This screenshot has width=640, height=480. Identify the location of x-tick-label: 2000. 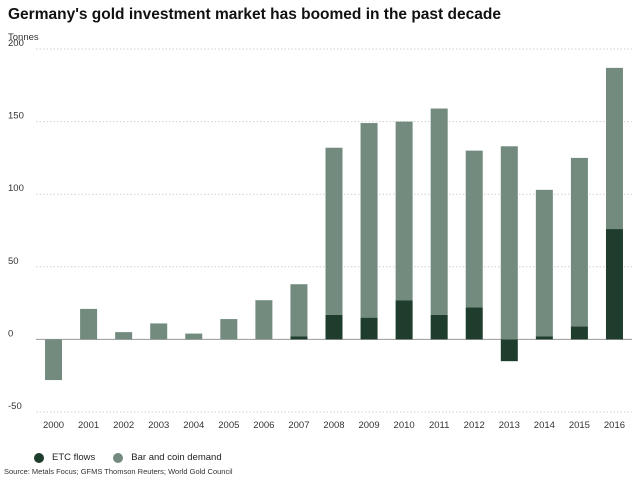
(53, 425).